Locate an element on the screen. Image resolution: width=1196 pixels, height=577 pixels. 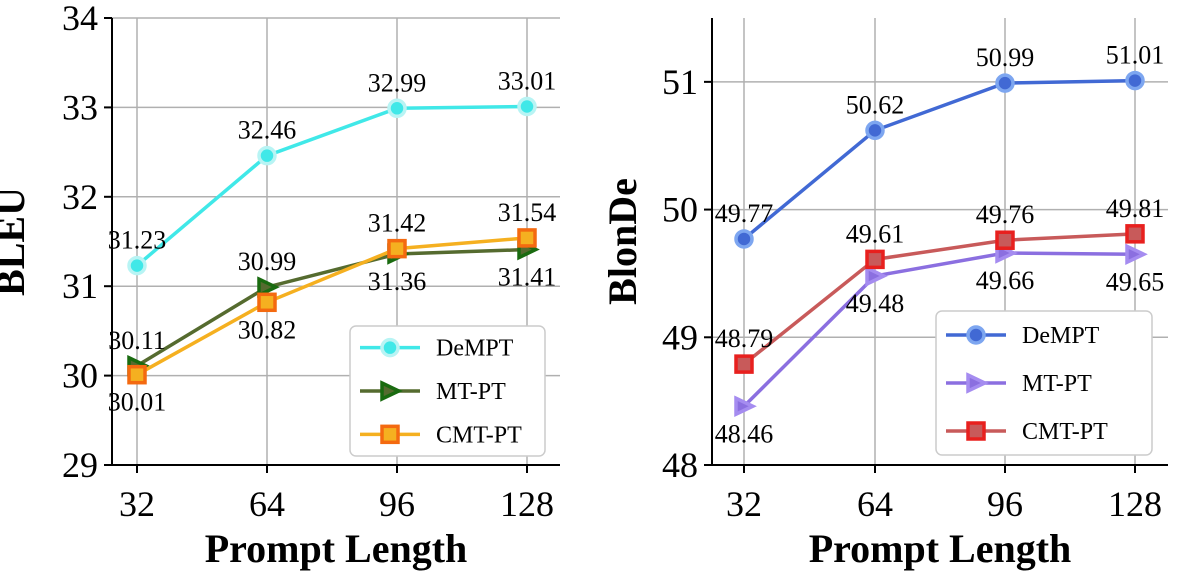
y-tick-label: 31 is located at coordinates (80, 286).